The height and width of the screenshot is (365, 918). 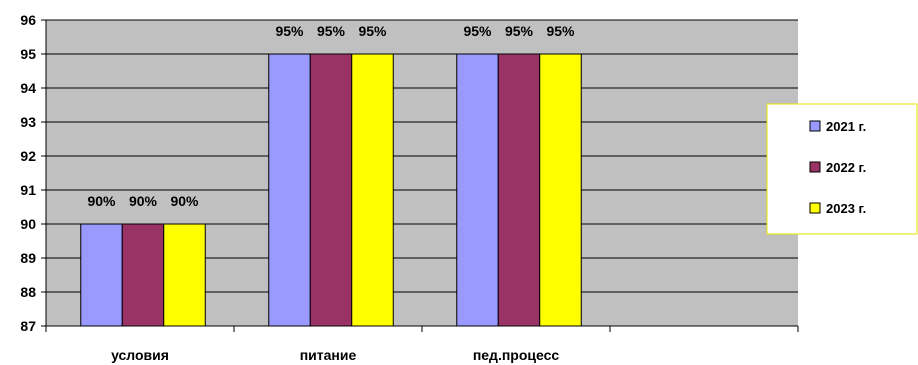 I want to click on x-axis-categories: условия питание пед.процесс, so click(x=335, y=355).